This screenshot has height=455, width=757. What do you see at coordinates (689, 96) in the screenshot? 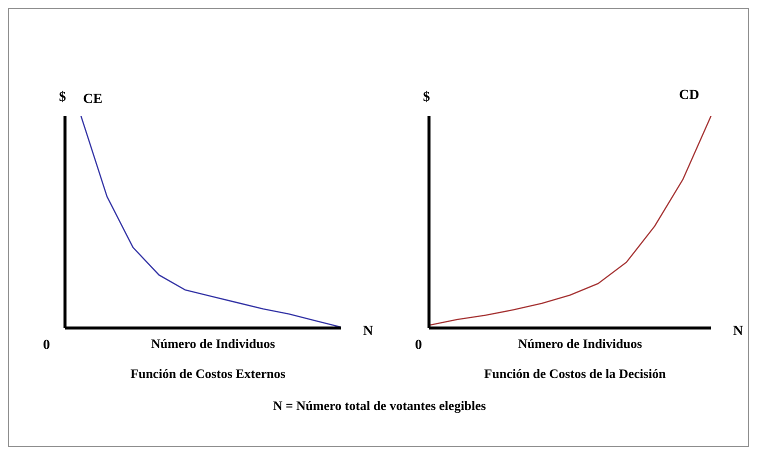
I see `series-label: CD` at bounding box center [689, 96].